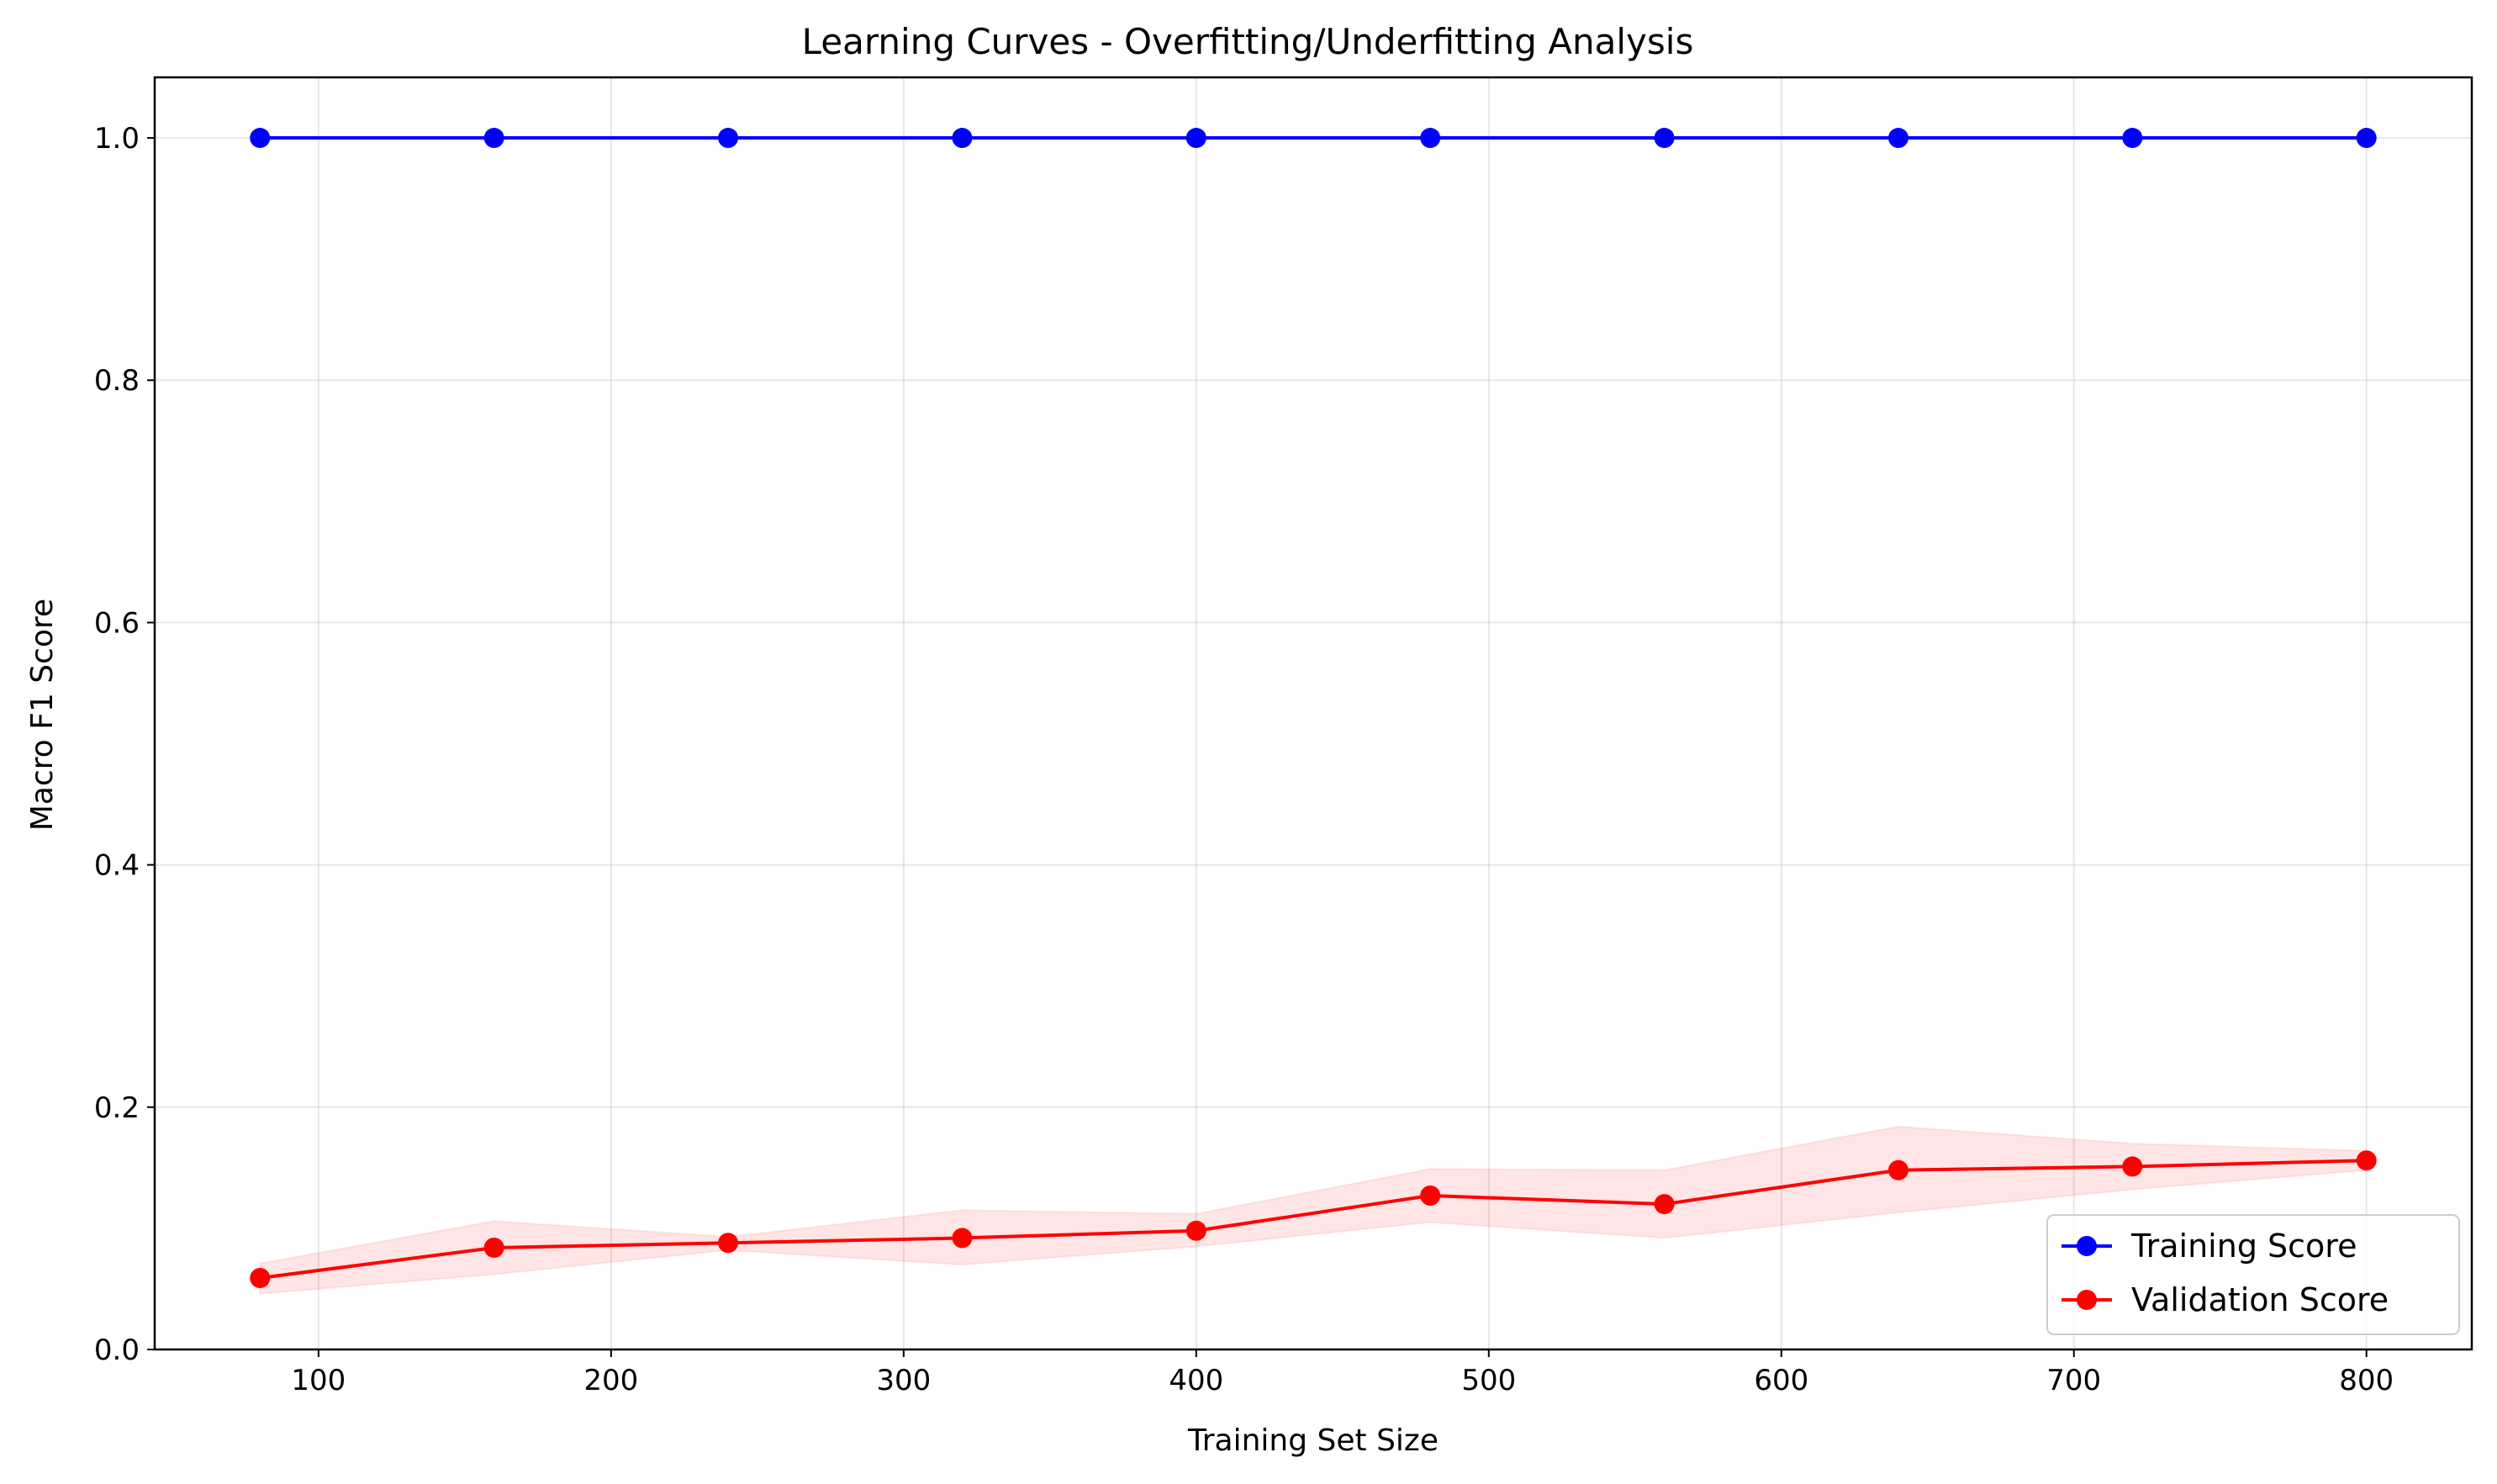 This screenshot has width=2497, height=1484. Describe the element at coordinates (42, 715) in the screenshot. I see `y-axis-label: Macro F1 Score` at that location.